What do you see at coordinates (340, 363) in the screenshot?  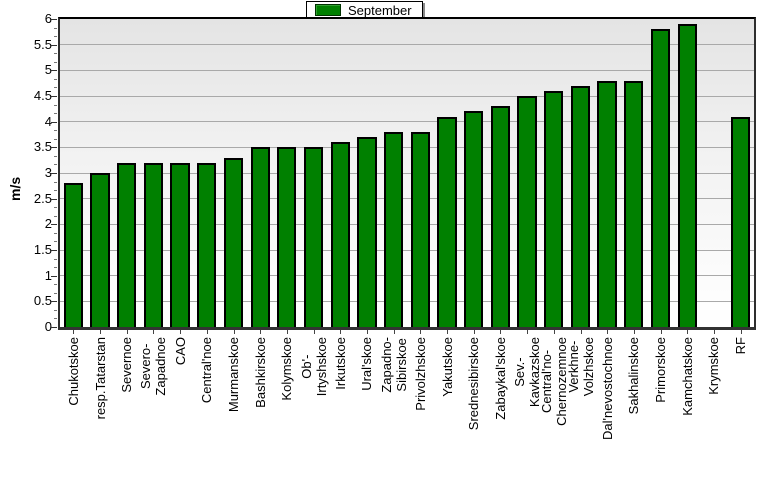 I see `x-category-label: Irkutskoe` at bounding box center [340, 363].